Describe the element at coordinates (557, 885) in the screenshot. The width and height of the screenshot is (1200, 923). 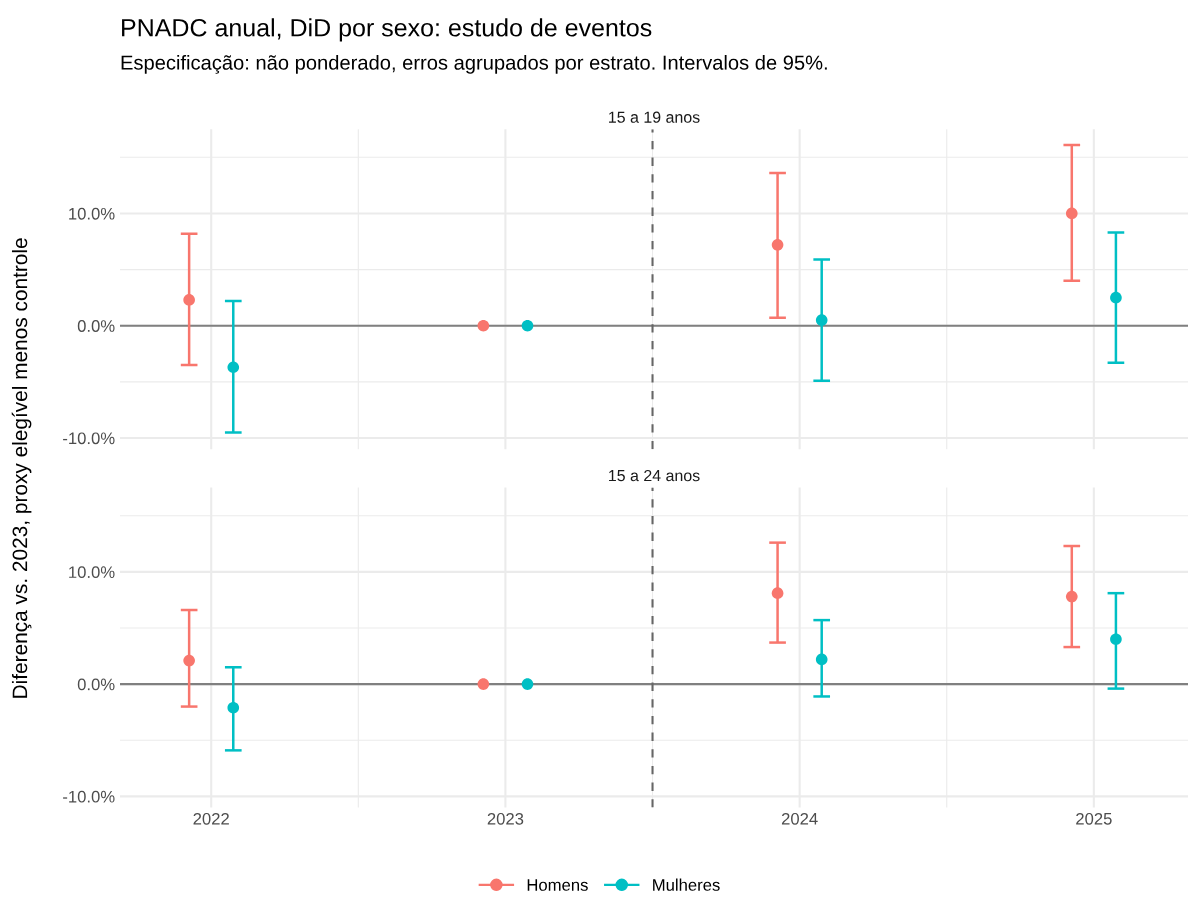
I see `legend-label: Homens` at that location.